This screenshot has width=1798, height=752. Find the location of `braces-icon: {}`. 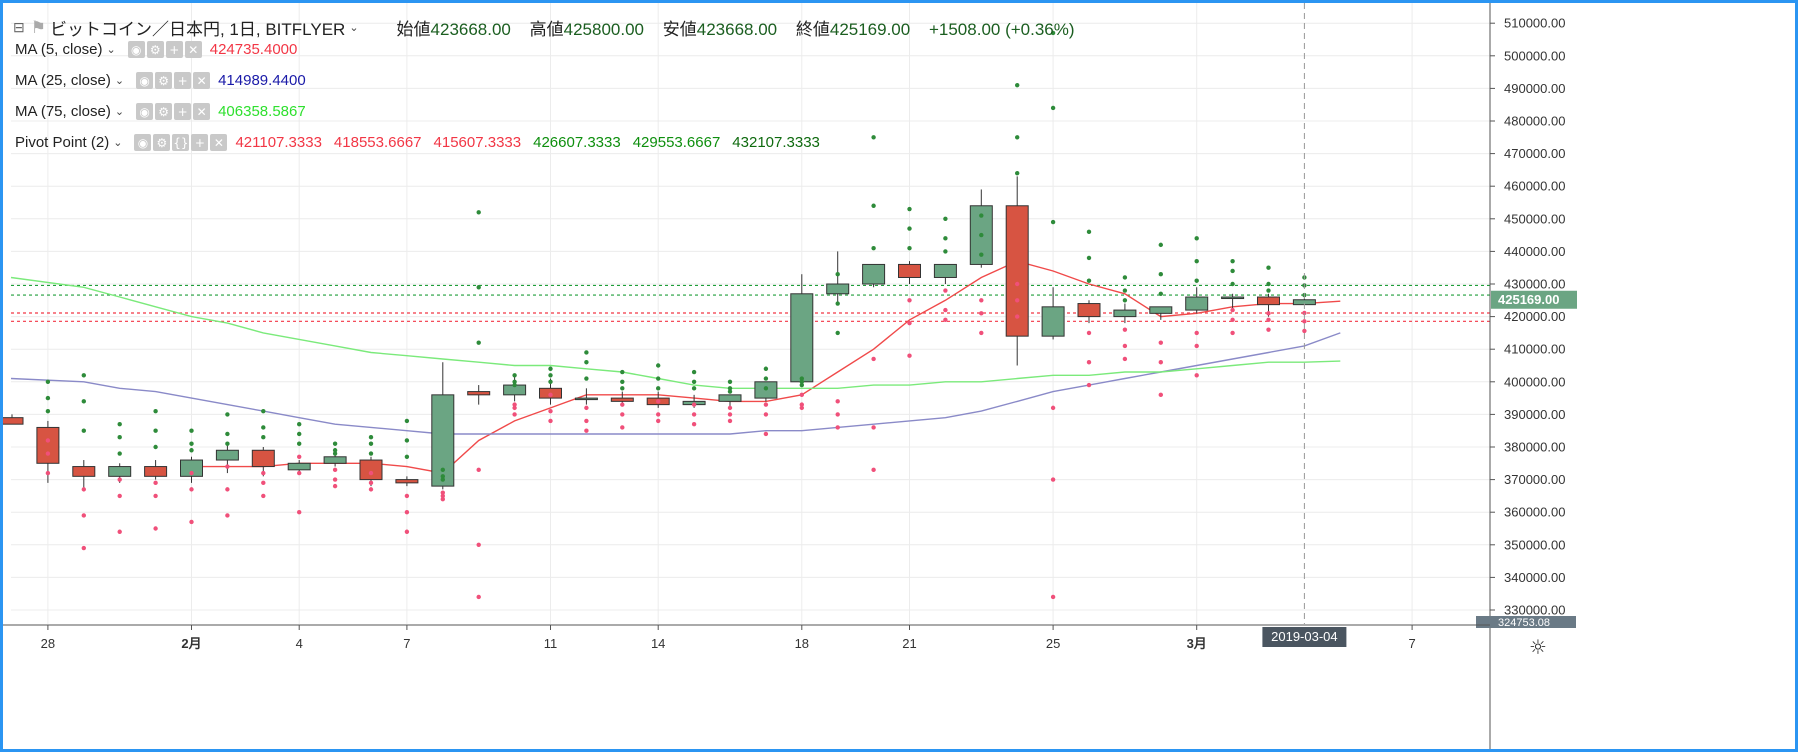

braces-icon: {} is located at coordinates (181, 142).